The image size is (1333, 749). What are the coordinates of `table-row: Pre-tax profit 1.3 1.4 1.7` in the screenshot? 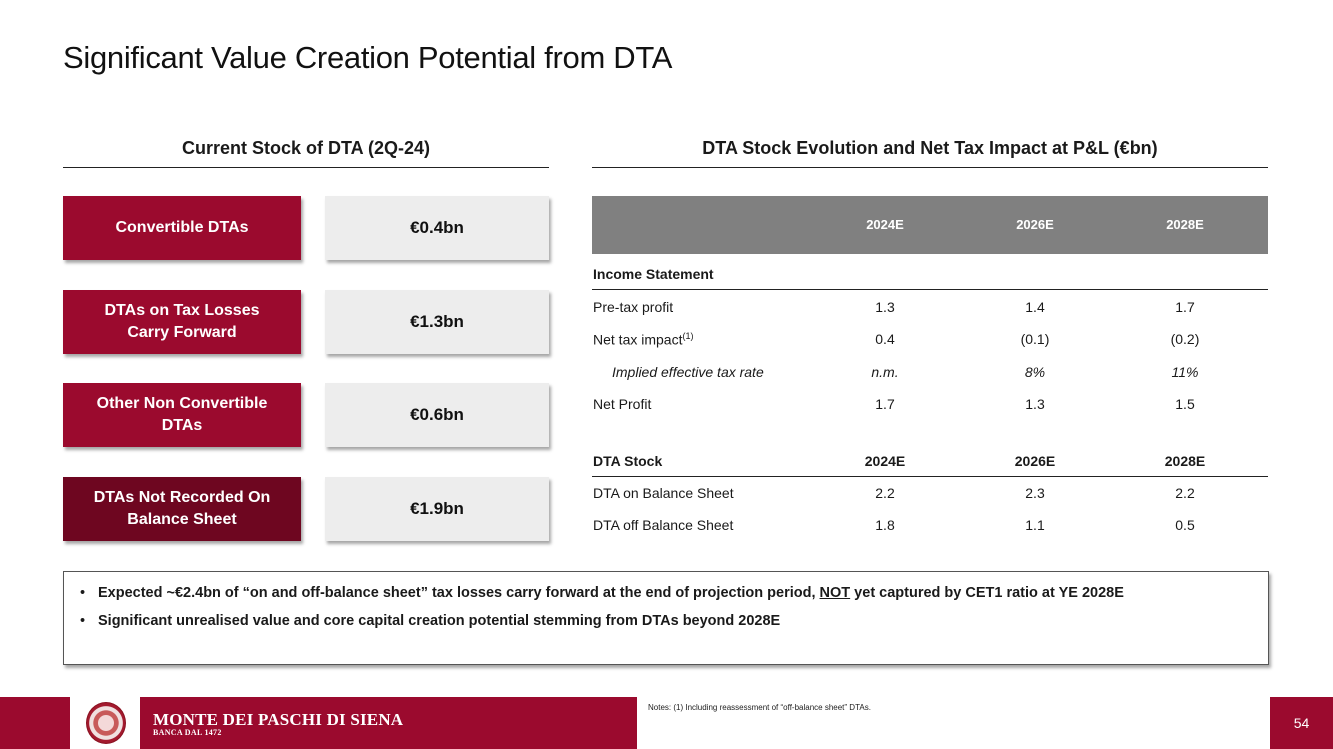 It's located at (930, 308).